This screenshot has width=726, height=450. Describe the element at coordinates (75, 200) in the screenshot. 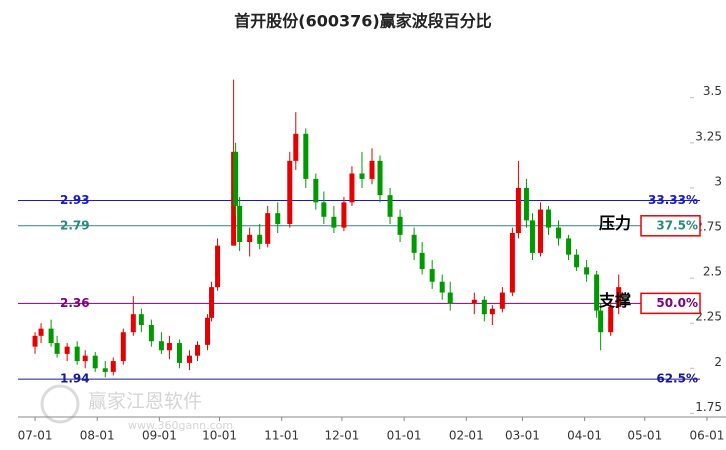

I see `level-value: 2.93` at that location.